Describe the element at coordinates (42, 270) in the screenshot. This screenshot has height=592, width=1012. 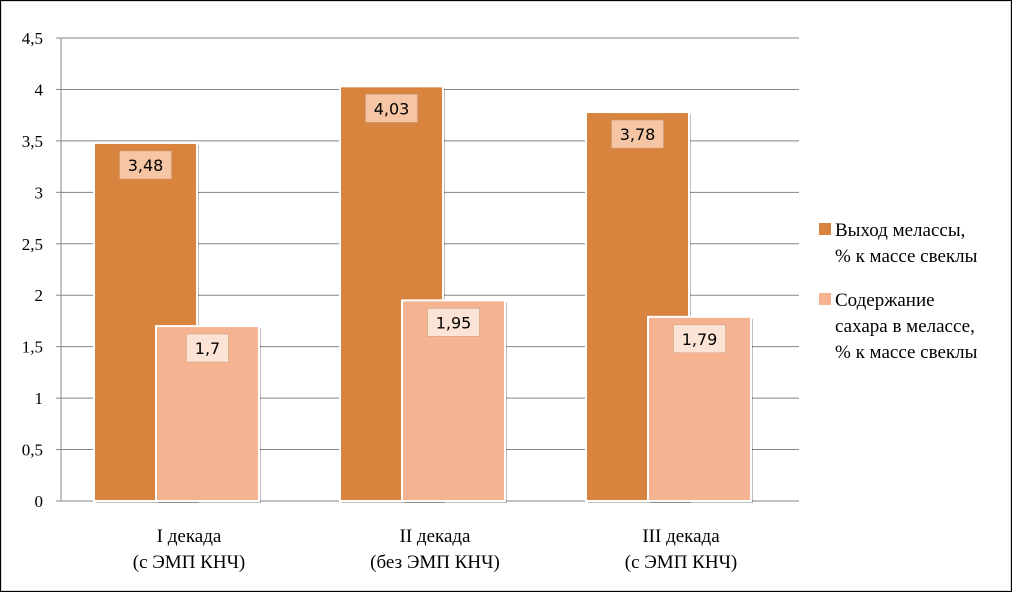
I see `y-axis: 0 0,5 1 1,5 2 2,5 3 3,5 4 4,5` at that location.